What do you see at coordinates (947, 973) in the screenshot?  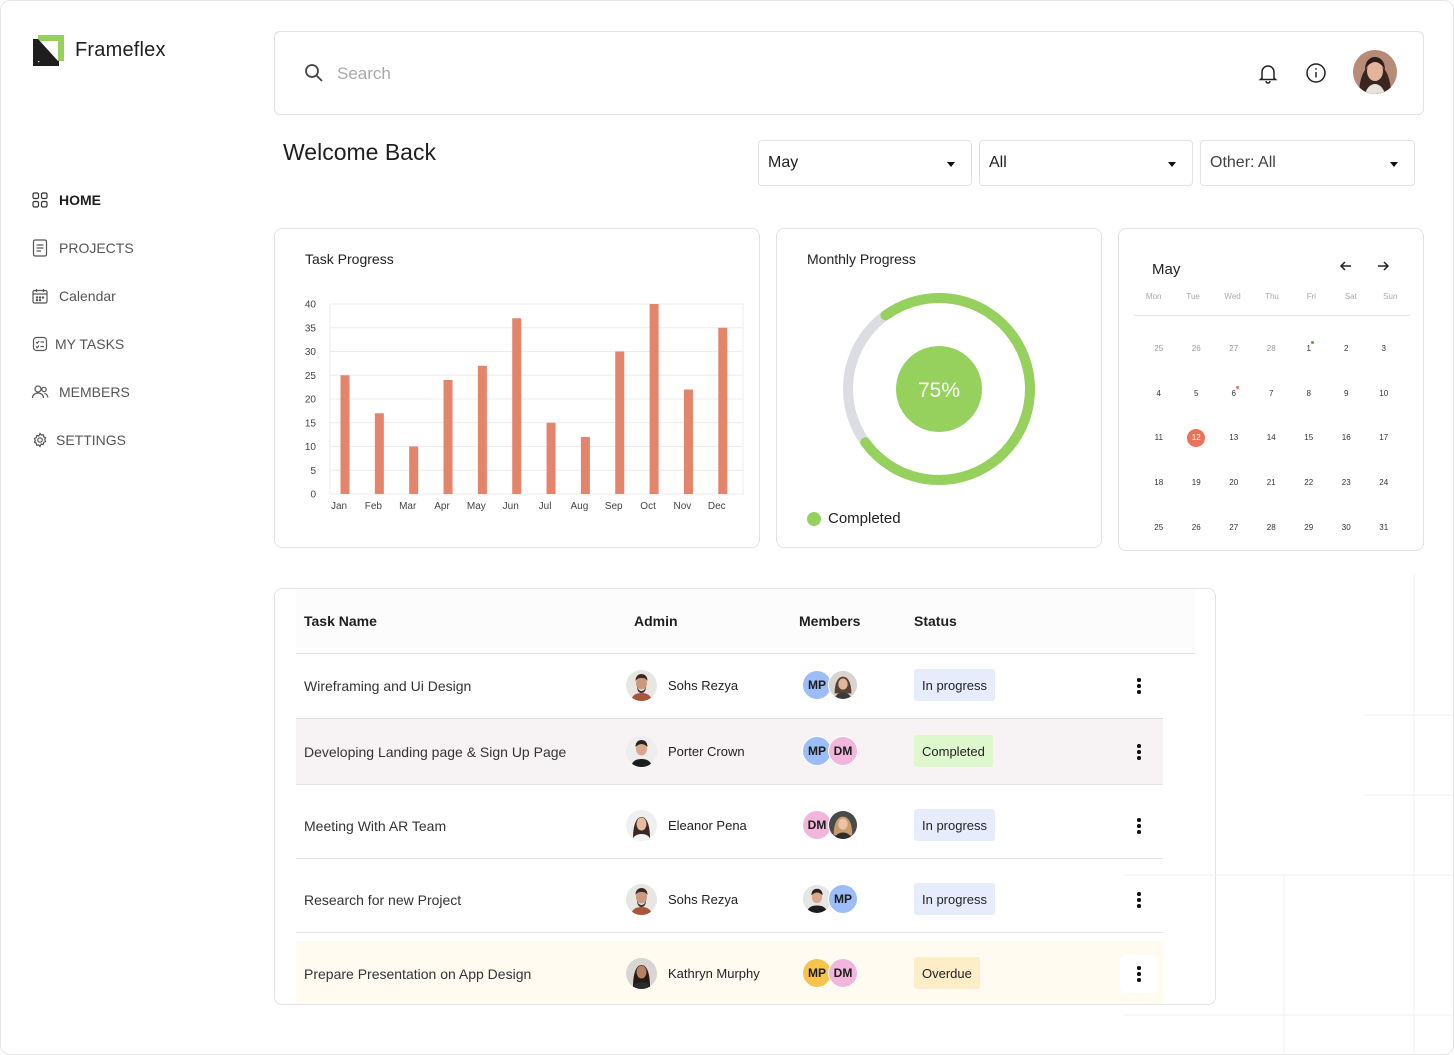 I see `status-badge: Overdue` at bounding box center [947, 973].